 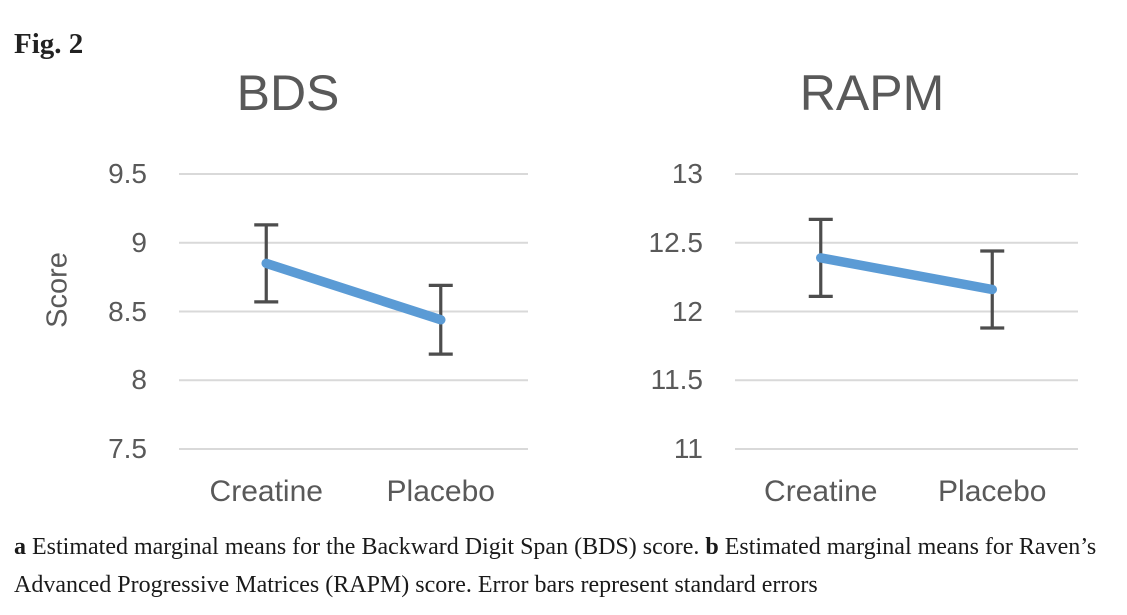 I want to click on y-tick-label: 9.5, so click(x=127, y=173).